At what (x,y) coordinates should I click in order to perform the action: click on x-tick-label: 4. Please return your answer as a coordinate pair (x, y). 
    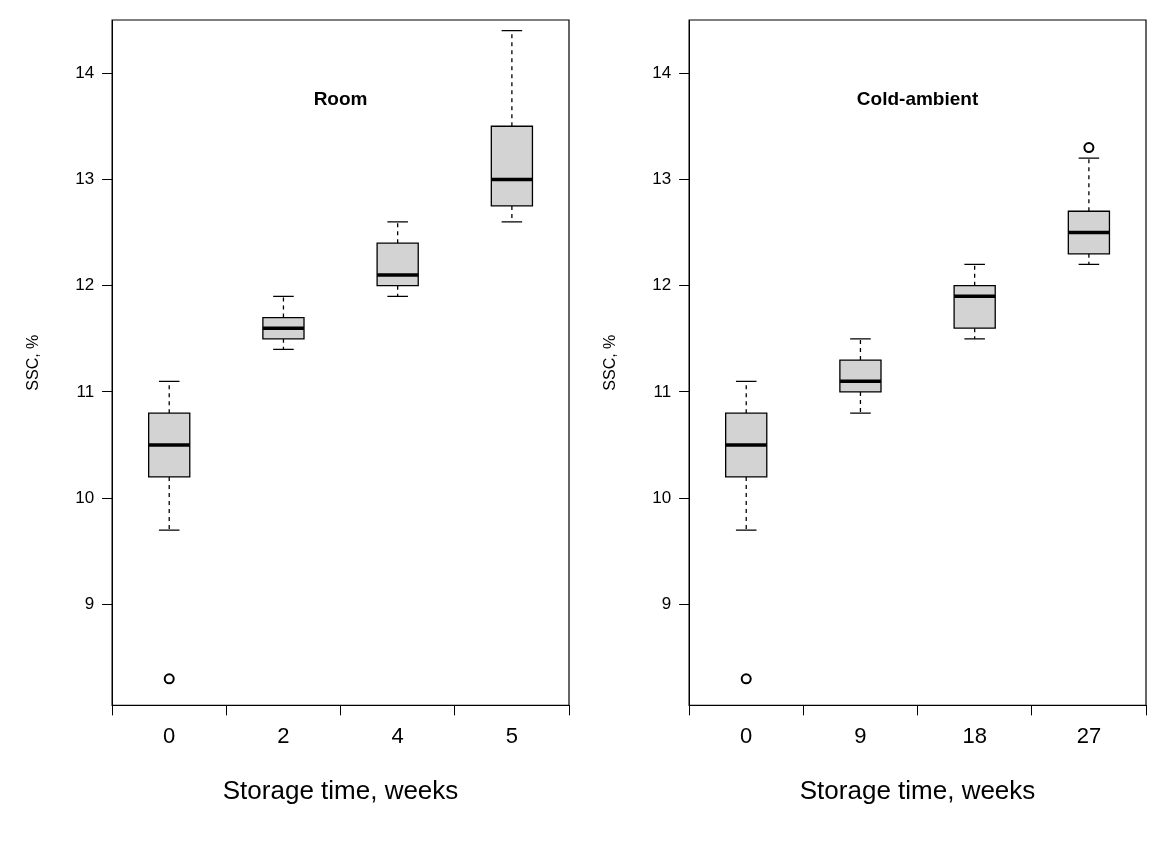
    Looking at the image, I should click on (397, 735).